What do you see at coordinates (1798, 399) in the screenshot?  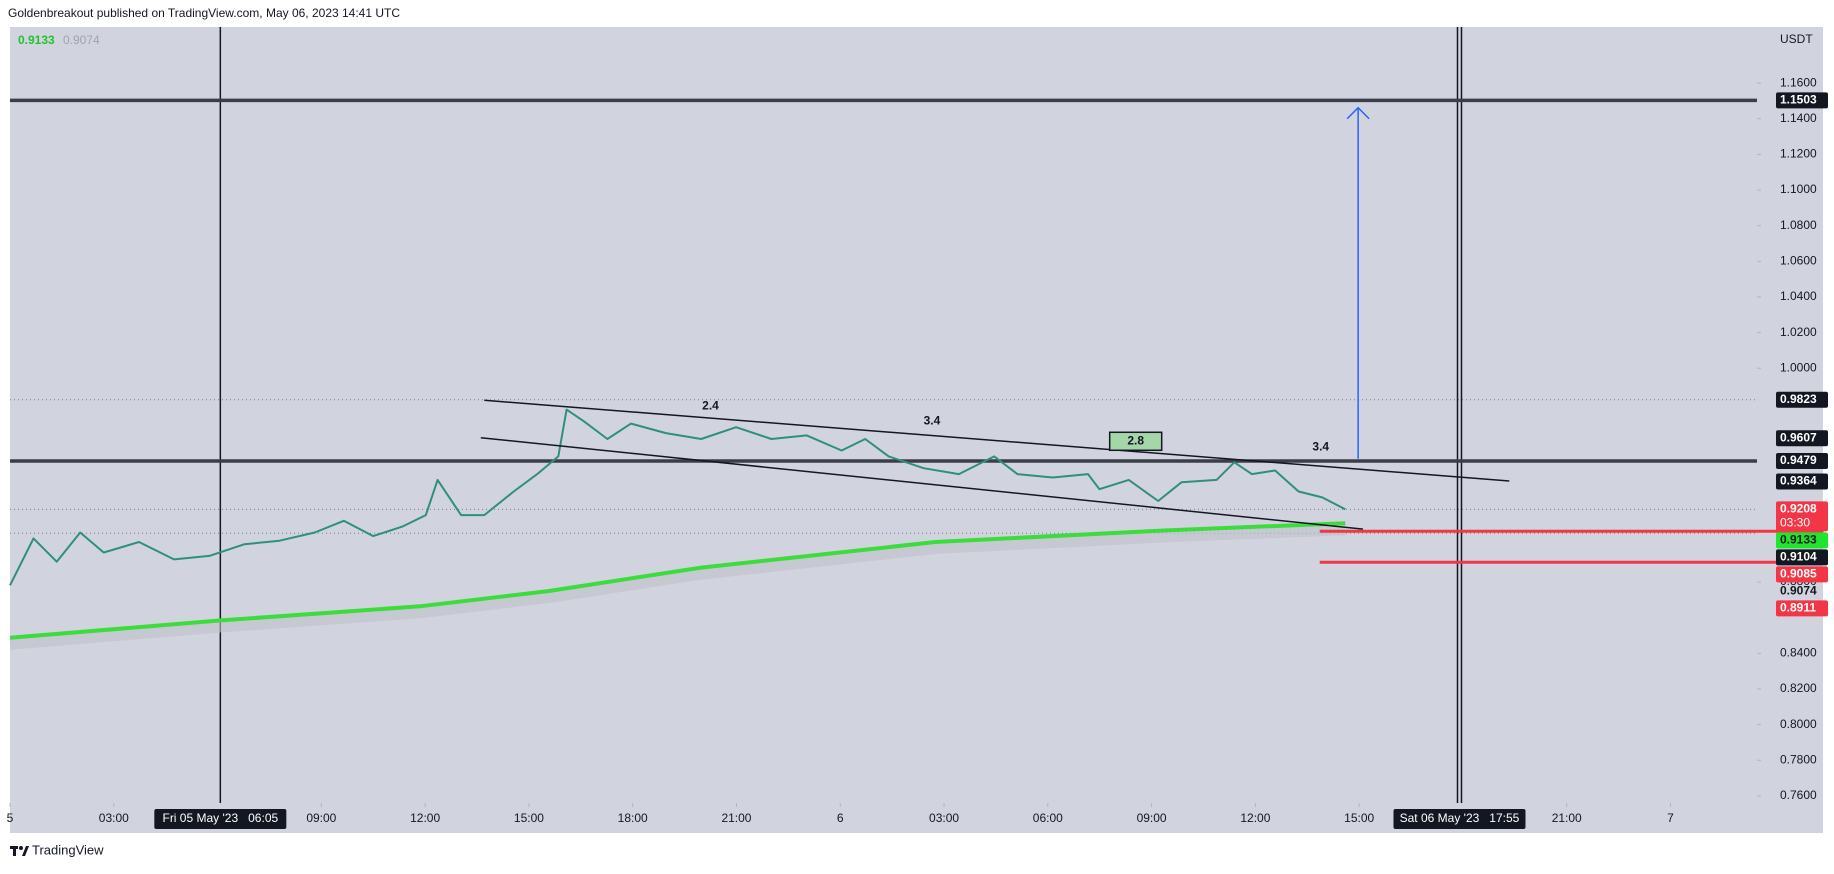 I see `price-label: 0.9823` at bounding box center [1798, 399].